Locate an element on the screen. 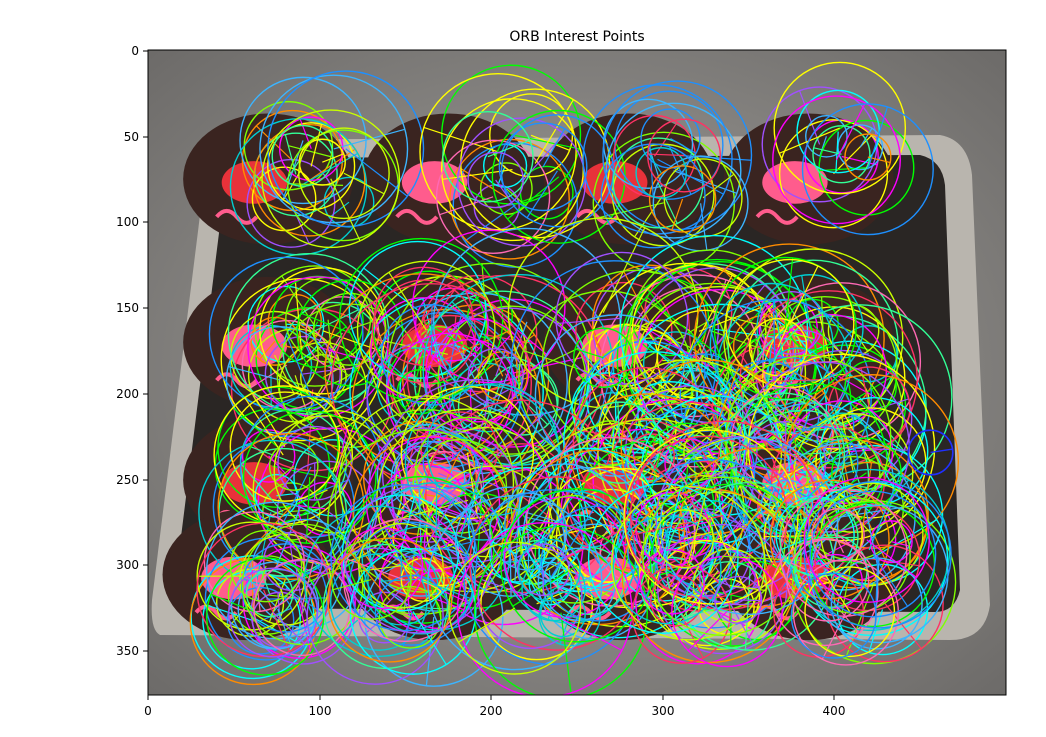 This screenshot has height=737, width=1046. y-tick-label: 300 is located at coordinates (127, 565).